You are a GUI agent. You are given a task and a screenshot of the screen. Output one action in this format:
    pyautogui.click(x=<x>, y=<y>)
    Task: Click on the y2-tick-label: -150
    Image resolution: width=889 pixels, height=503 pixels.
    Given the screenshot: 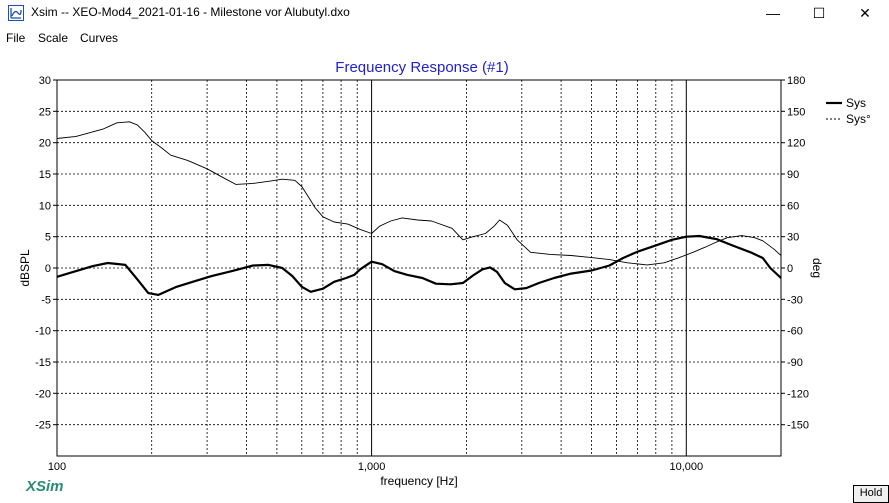 What is the action you would take?
    pyautogui.click(x=798, y=426)
    